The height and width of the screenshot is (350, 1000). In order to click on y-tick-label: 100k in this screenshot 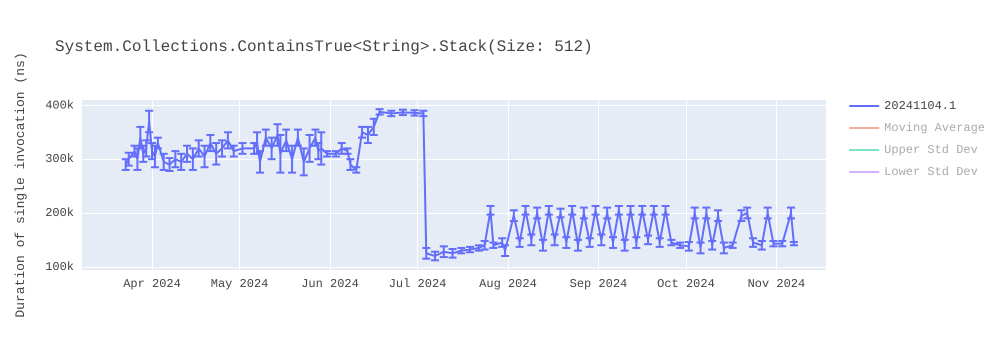, I will do `click(59, 267)`.